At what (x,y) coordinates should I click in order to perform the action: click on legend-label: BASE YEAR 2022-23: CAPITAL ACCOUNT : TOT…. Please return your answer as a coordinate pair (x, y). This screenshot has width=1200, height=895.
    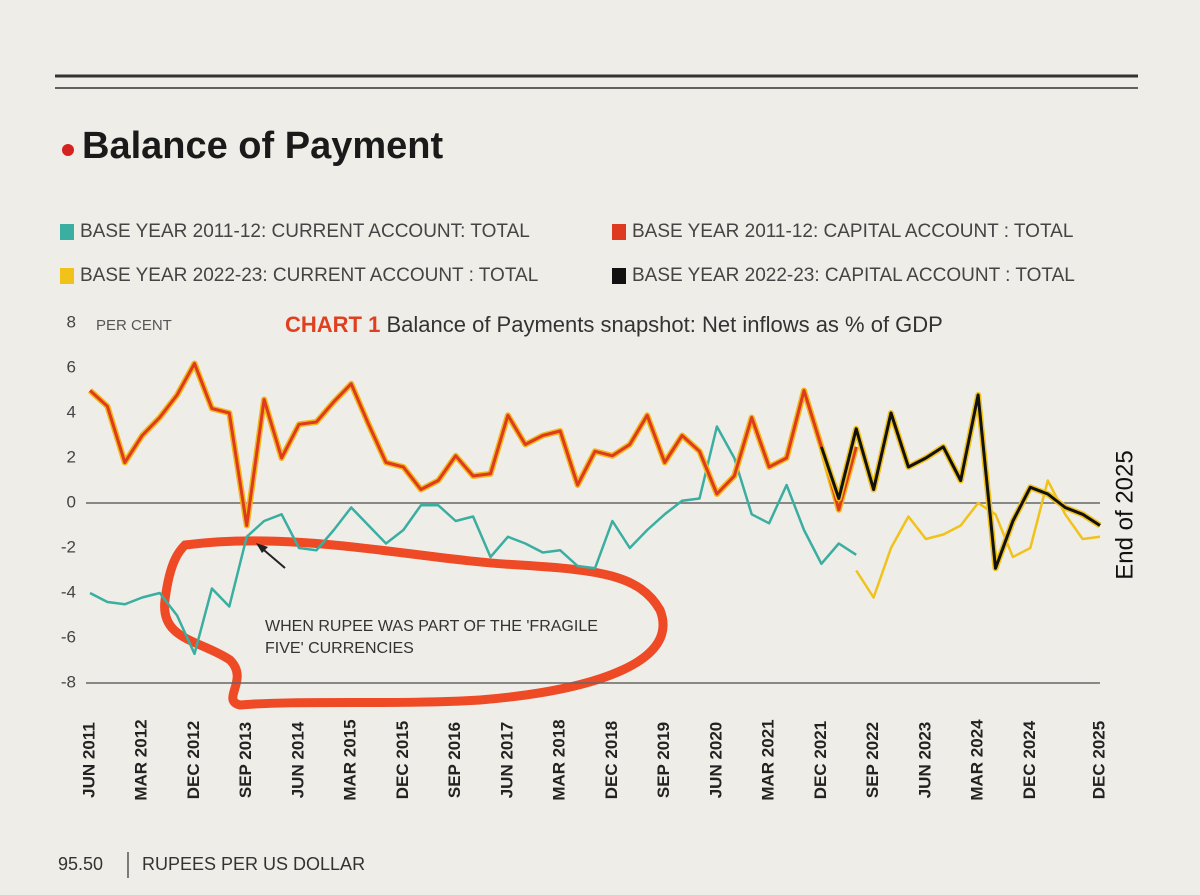
    Looking at the image, I should click on (853, 275).